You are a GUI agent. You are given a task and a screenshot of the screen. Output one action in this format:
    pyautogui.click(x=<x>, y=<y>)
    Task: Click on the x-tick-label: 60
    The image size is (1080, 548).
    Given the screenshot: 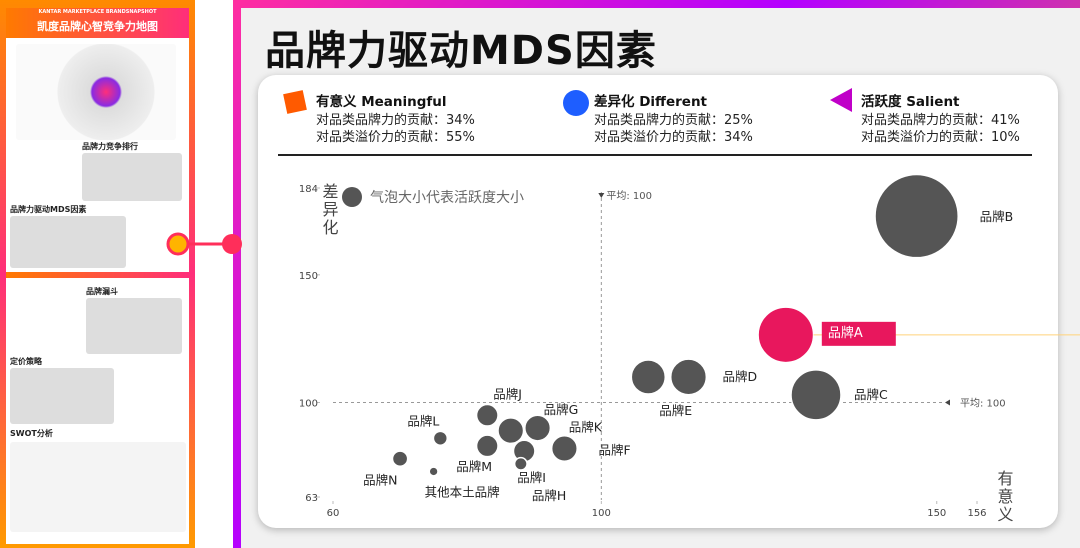 What is the action you would take?
    pyautogui.click(x=333, y=513)
    